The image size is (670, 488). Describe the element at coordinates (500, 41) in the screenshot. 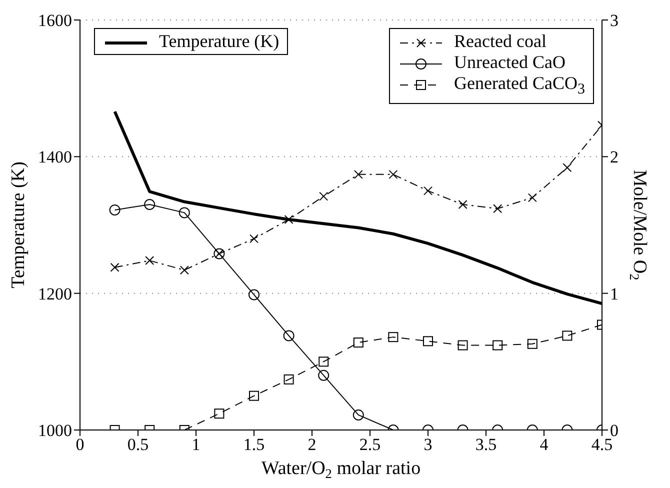

I see `legend-label: Reacted coal` at that location.